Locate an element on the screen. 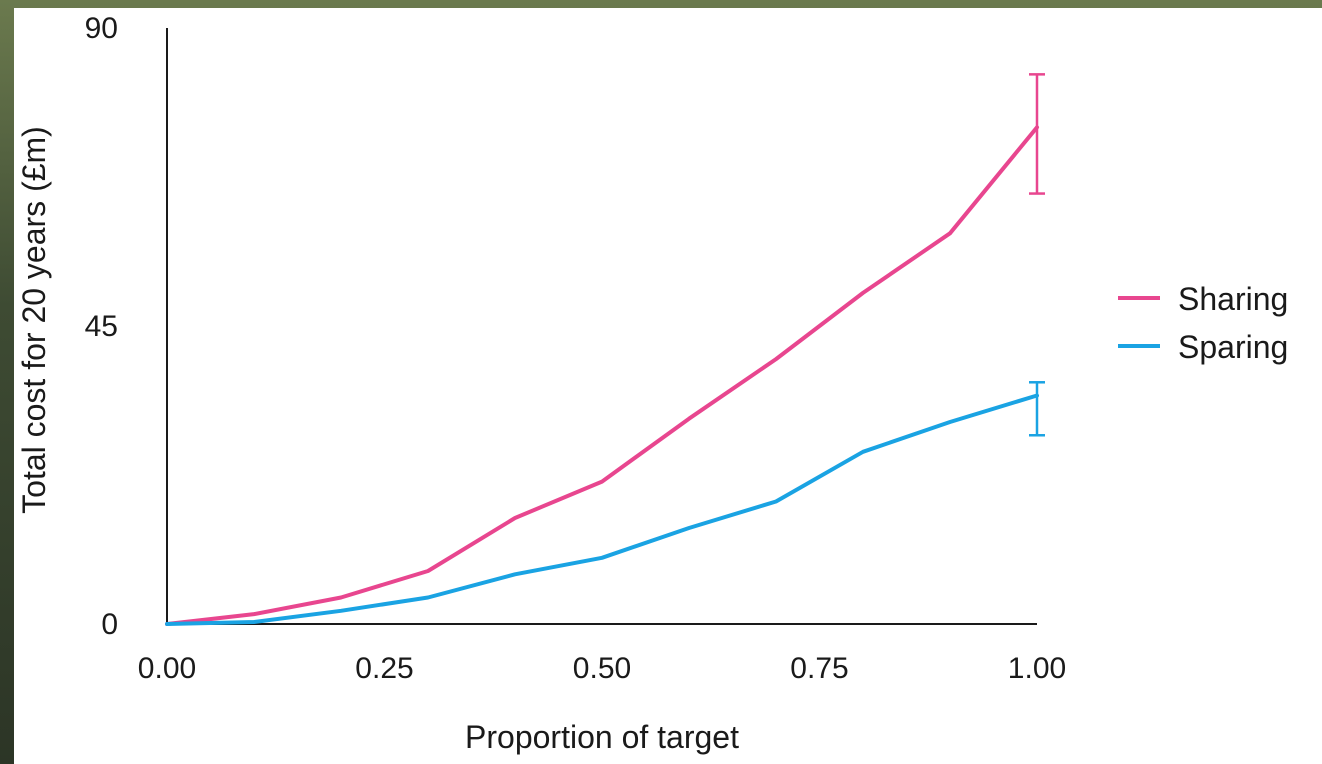 This screenshot has height=764, width=1322. x-tick-label: 0.50 is located at coordinates (602, 668).